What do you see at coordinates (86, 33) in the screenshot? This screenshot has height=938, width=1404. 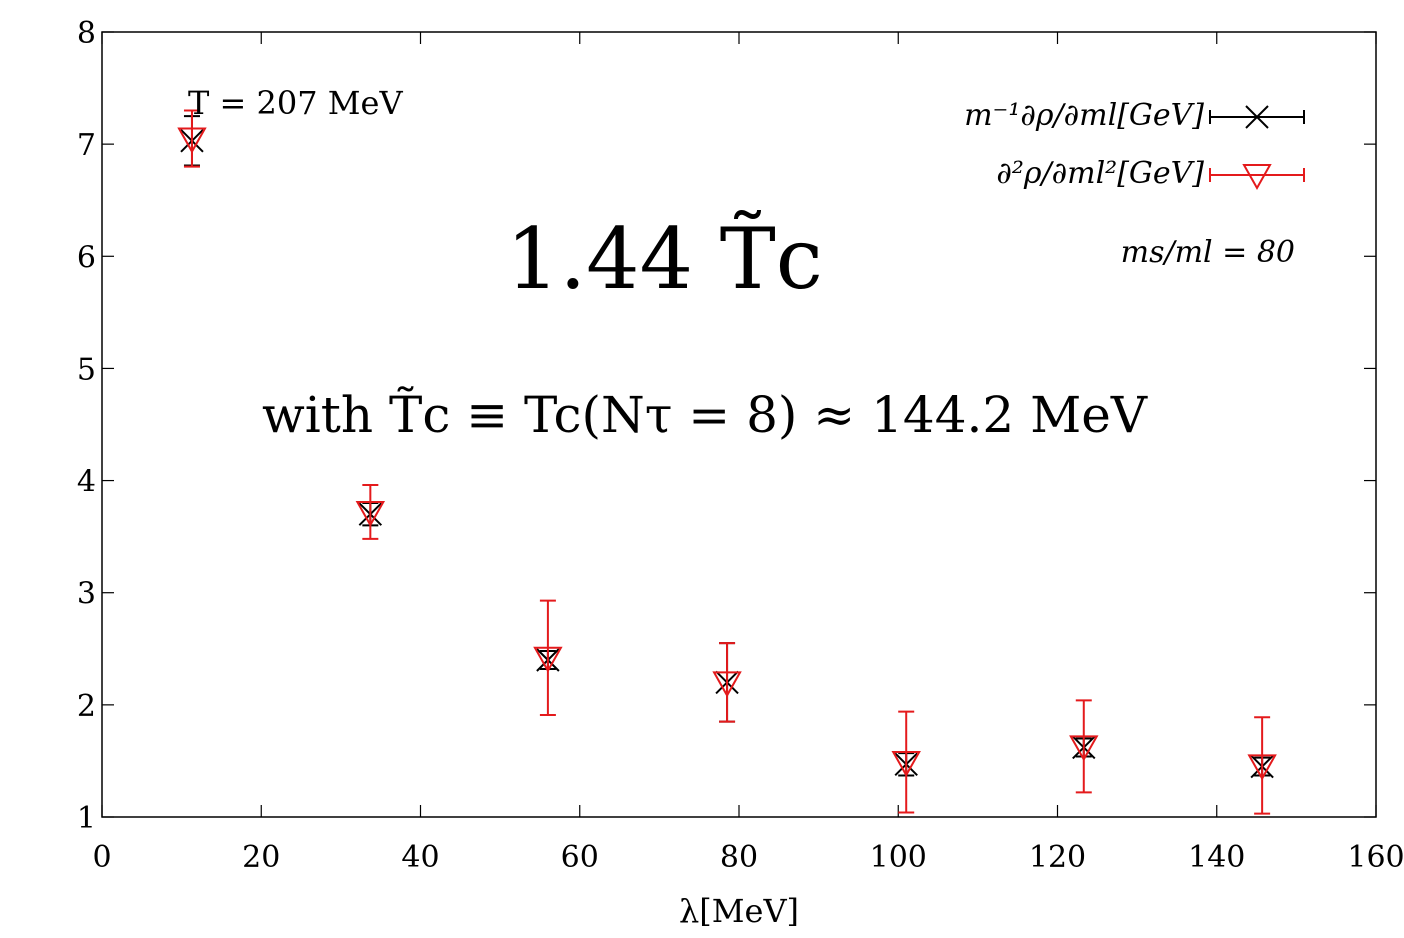 I see `y-tick-label-7: 8` at bounding box center [86, 33].